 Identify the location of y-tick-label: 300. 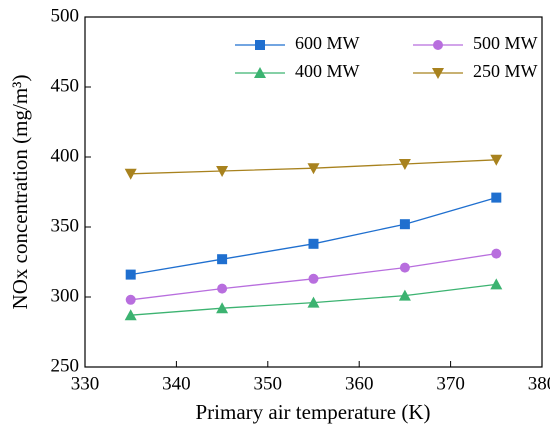
(65, 295).